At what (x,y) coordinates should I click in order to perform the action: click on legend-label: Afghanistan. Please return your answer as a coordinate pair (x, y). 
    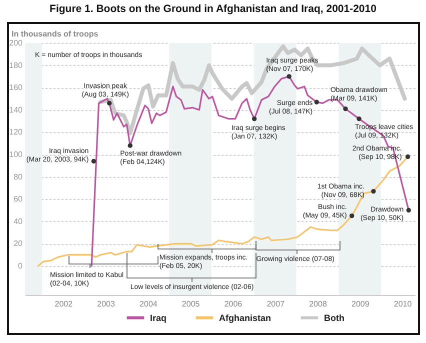
    Looking at the image, I should click on (245, 317).